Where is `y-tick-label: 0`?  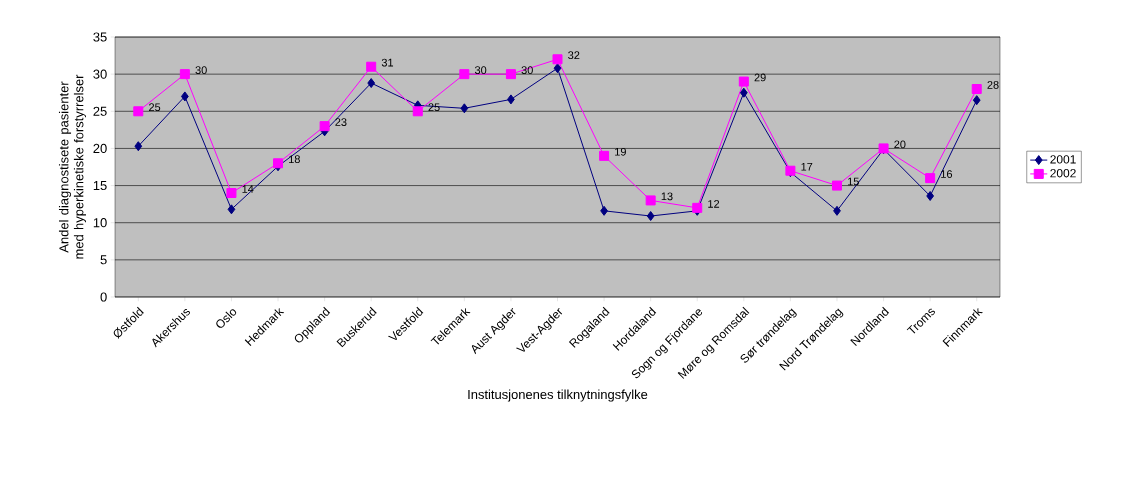
y-tick-label: 0 is located at coordinates (103, 297).